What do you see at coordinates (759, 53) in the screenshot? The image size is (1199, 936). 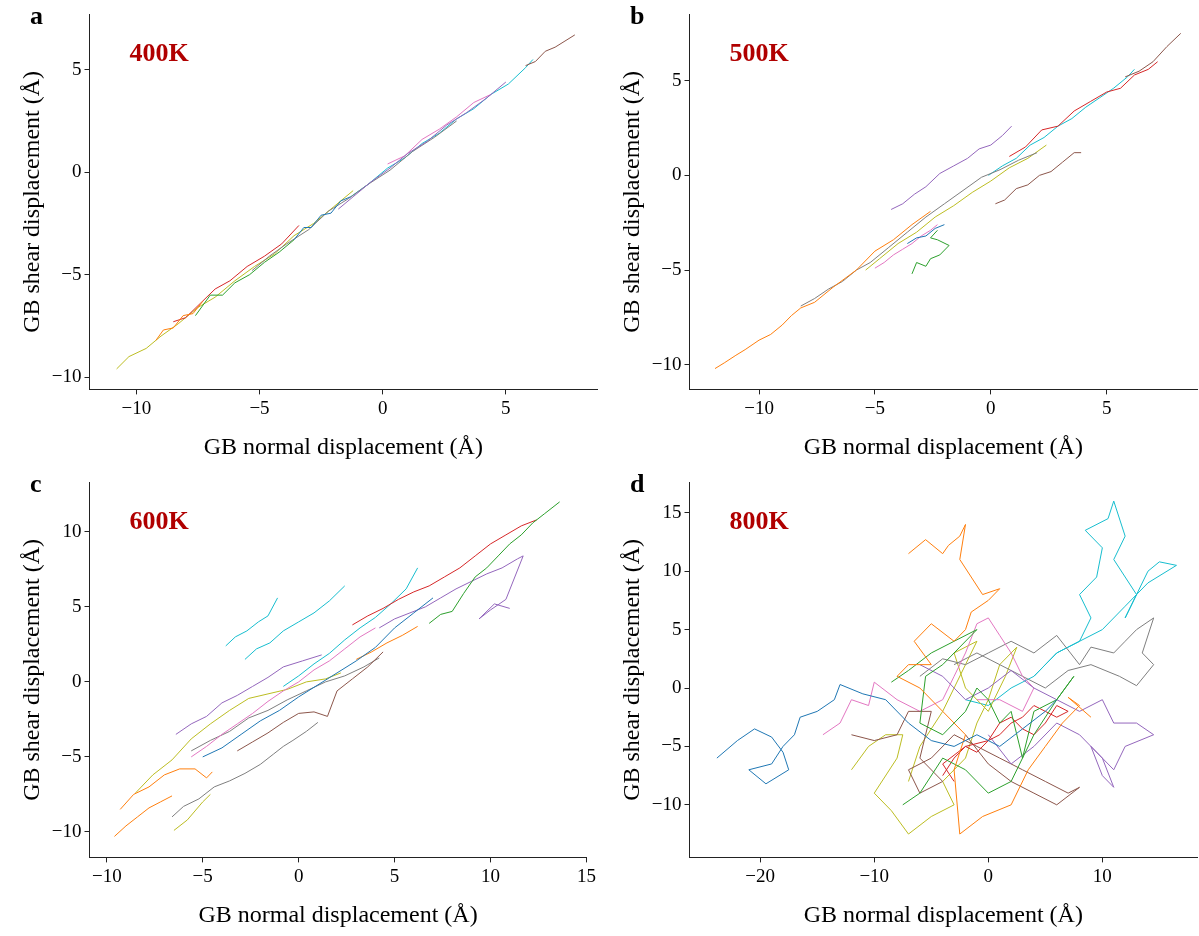 I see `annotation: 500K` at bounding box center [759, 53].